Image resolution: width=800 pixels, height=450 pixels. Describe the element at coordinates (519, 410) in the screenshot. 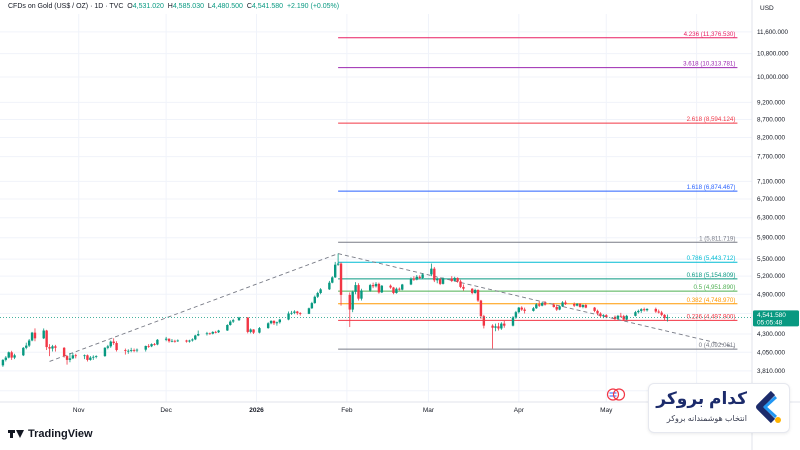

I see `time-tick-label: Apr` at that location.